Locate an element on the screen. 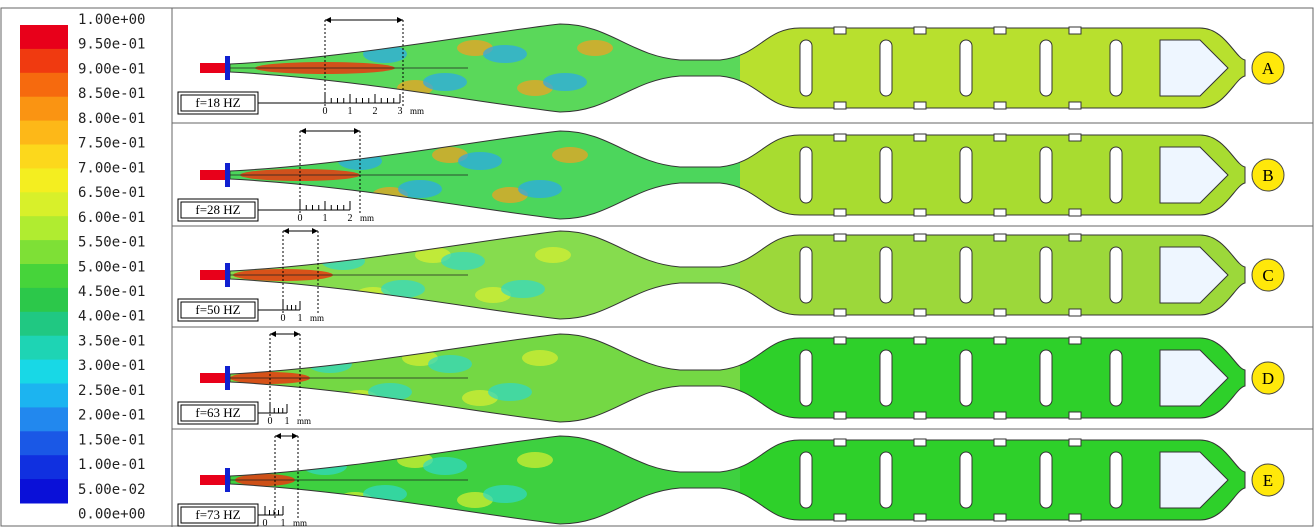 This screenshot has height=527, width=1315. panel-letter: A is located at coordinates (1268, 68).